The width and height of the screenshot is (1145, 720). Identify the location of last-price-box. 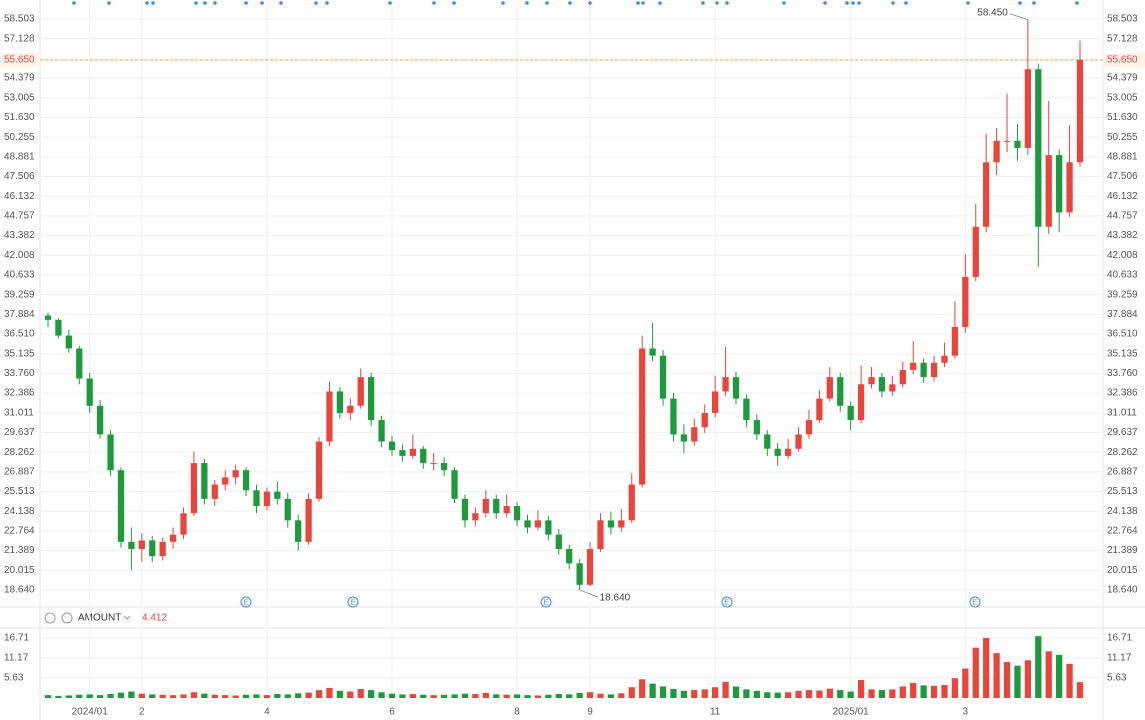
(20, 59).